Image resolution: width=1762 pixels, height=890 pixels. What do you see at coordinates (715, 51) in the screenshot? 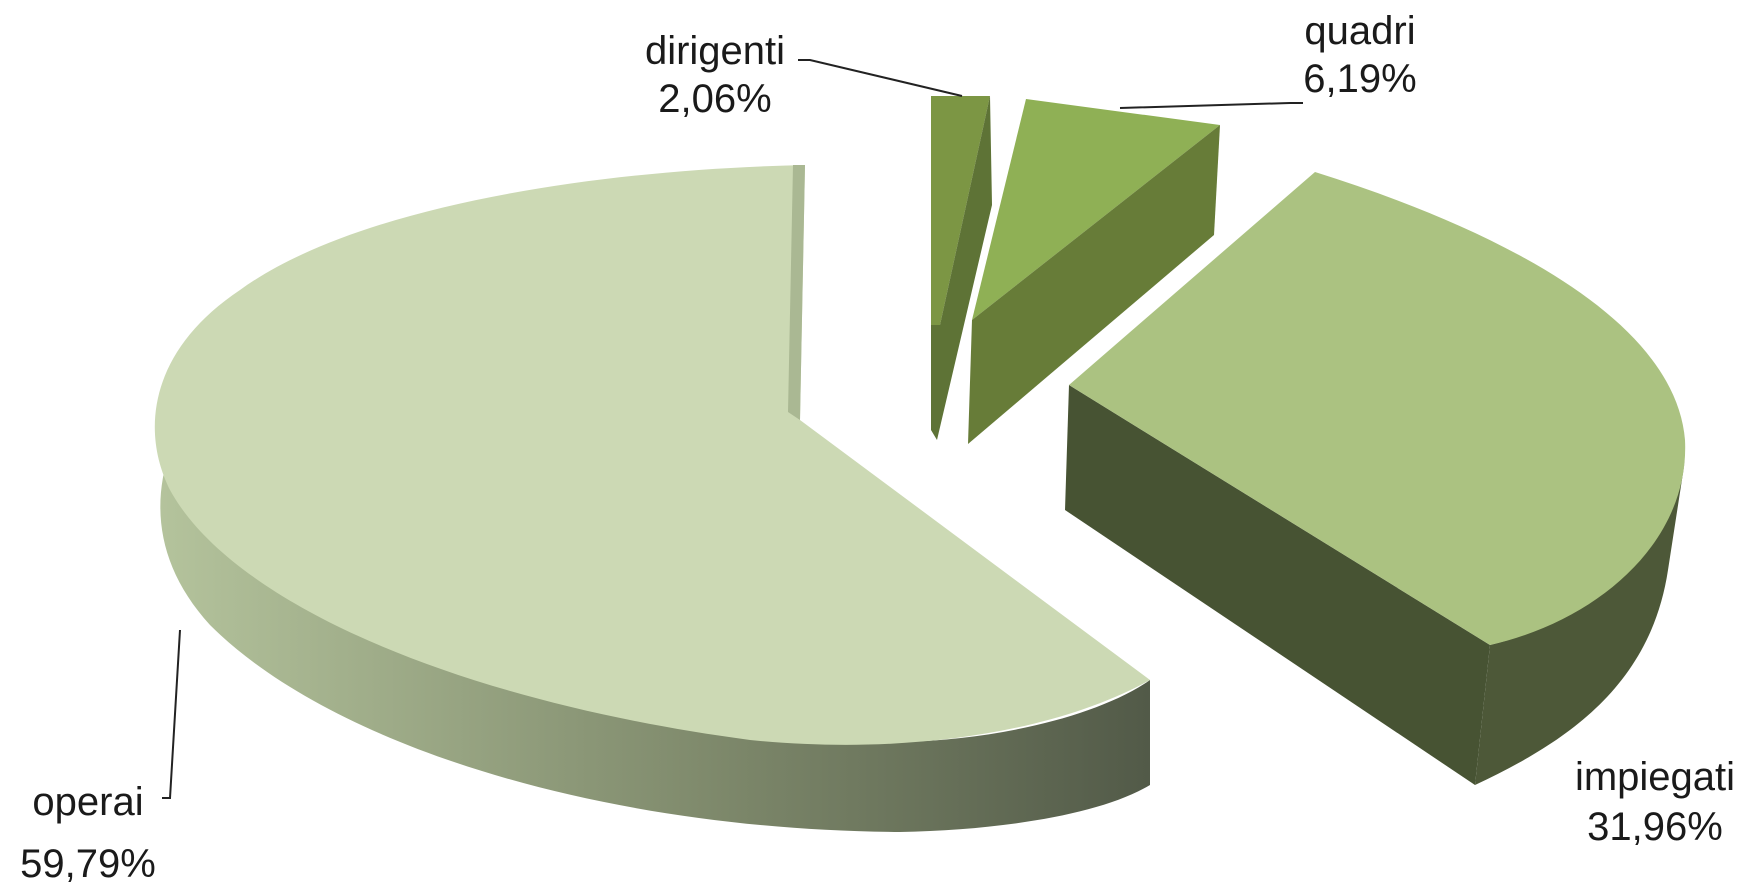
I see `label-dirigenti-name: dirigenti` at bounding box center [715, 51].